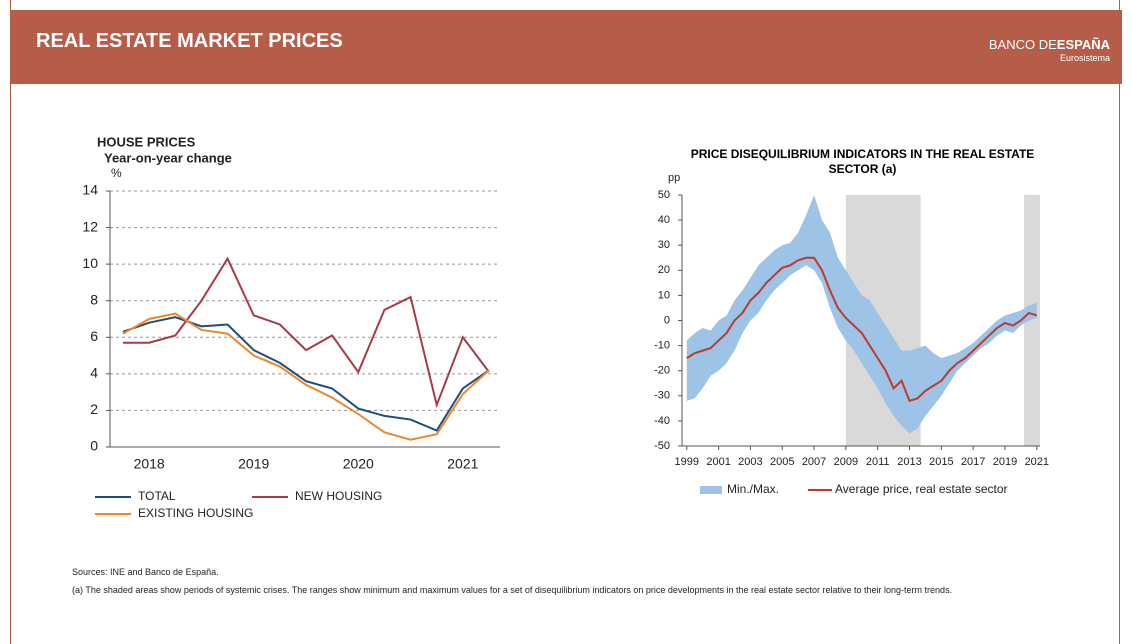 The image size is (1132, 644). What do you see at coordinates (662, 421) in the screenshot?
I see `y-tick-label: -40` at bounding box center [662, 421].